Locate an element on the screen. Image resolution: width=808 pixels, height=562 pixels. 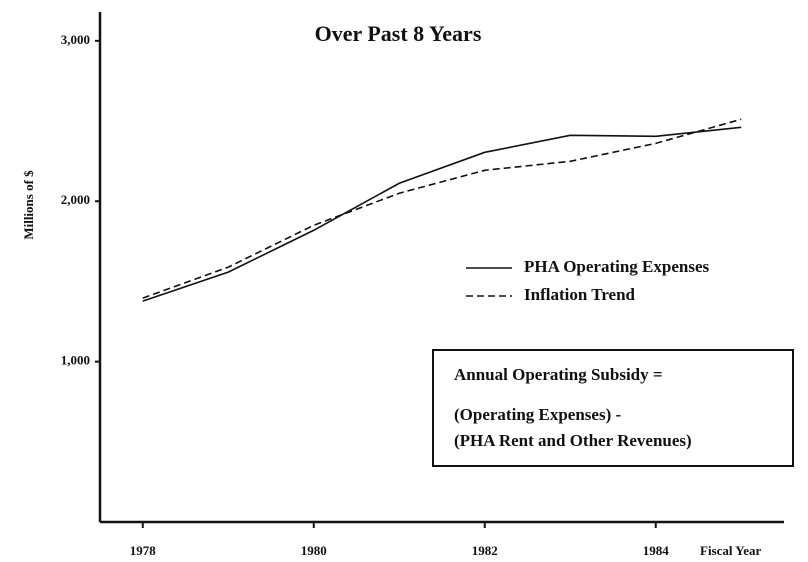
x-tick-label: 1980 is located at coordinates (314, 550).